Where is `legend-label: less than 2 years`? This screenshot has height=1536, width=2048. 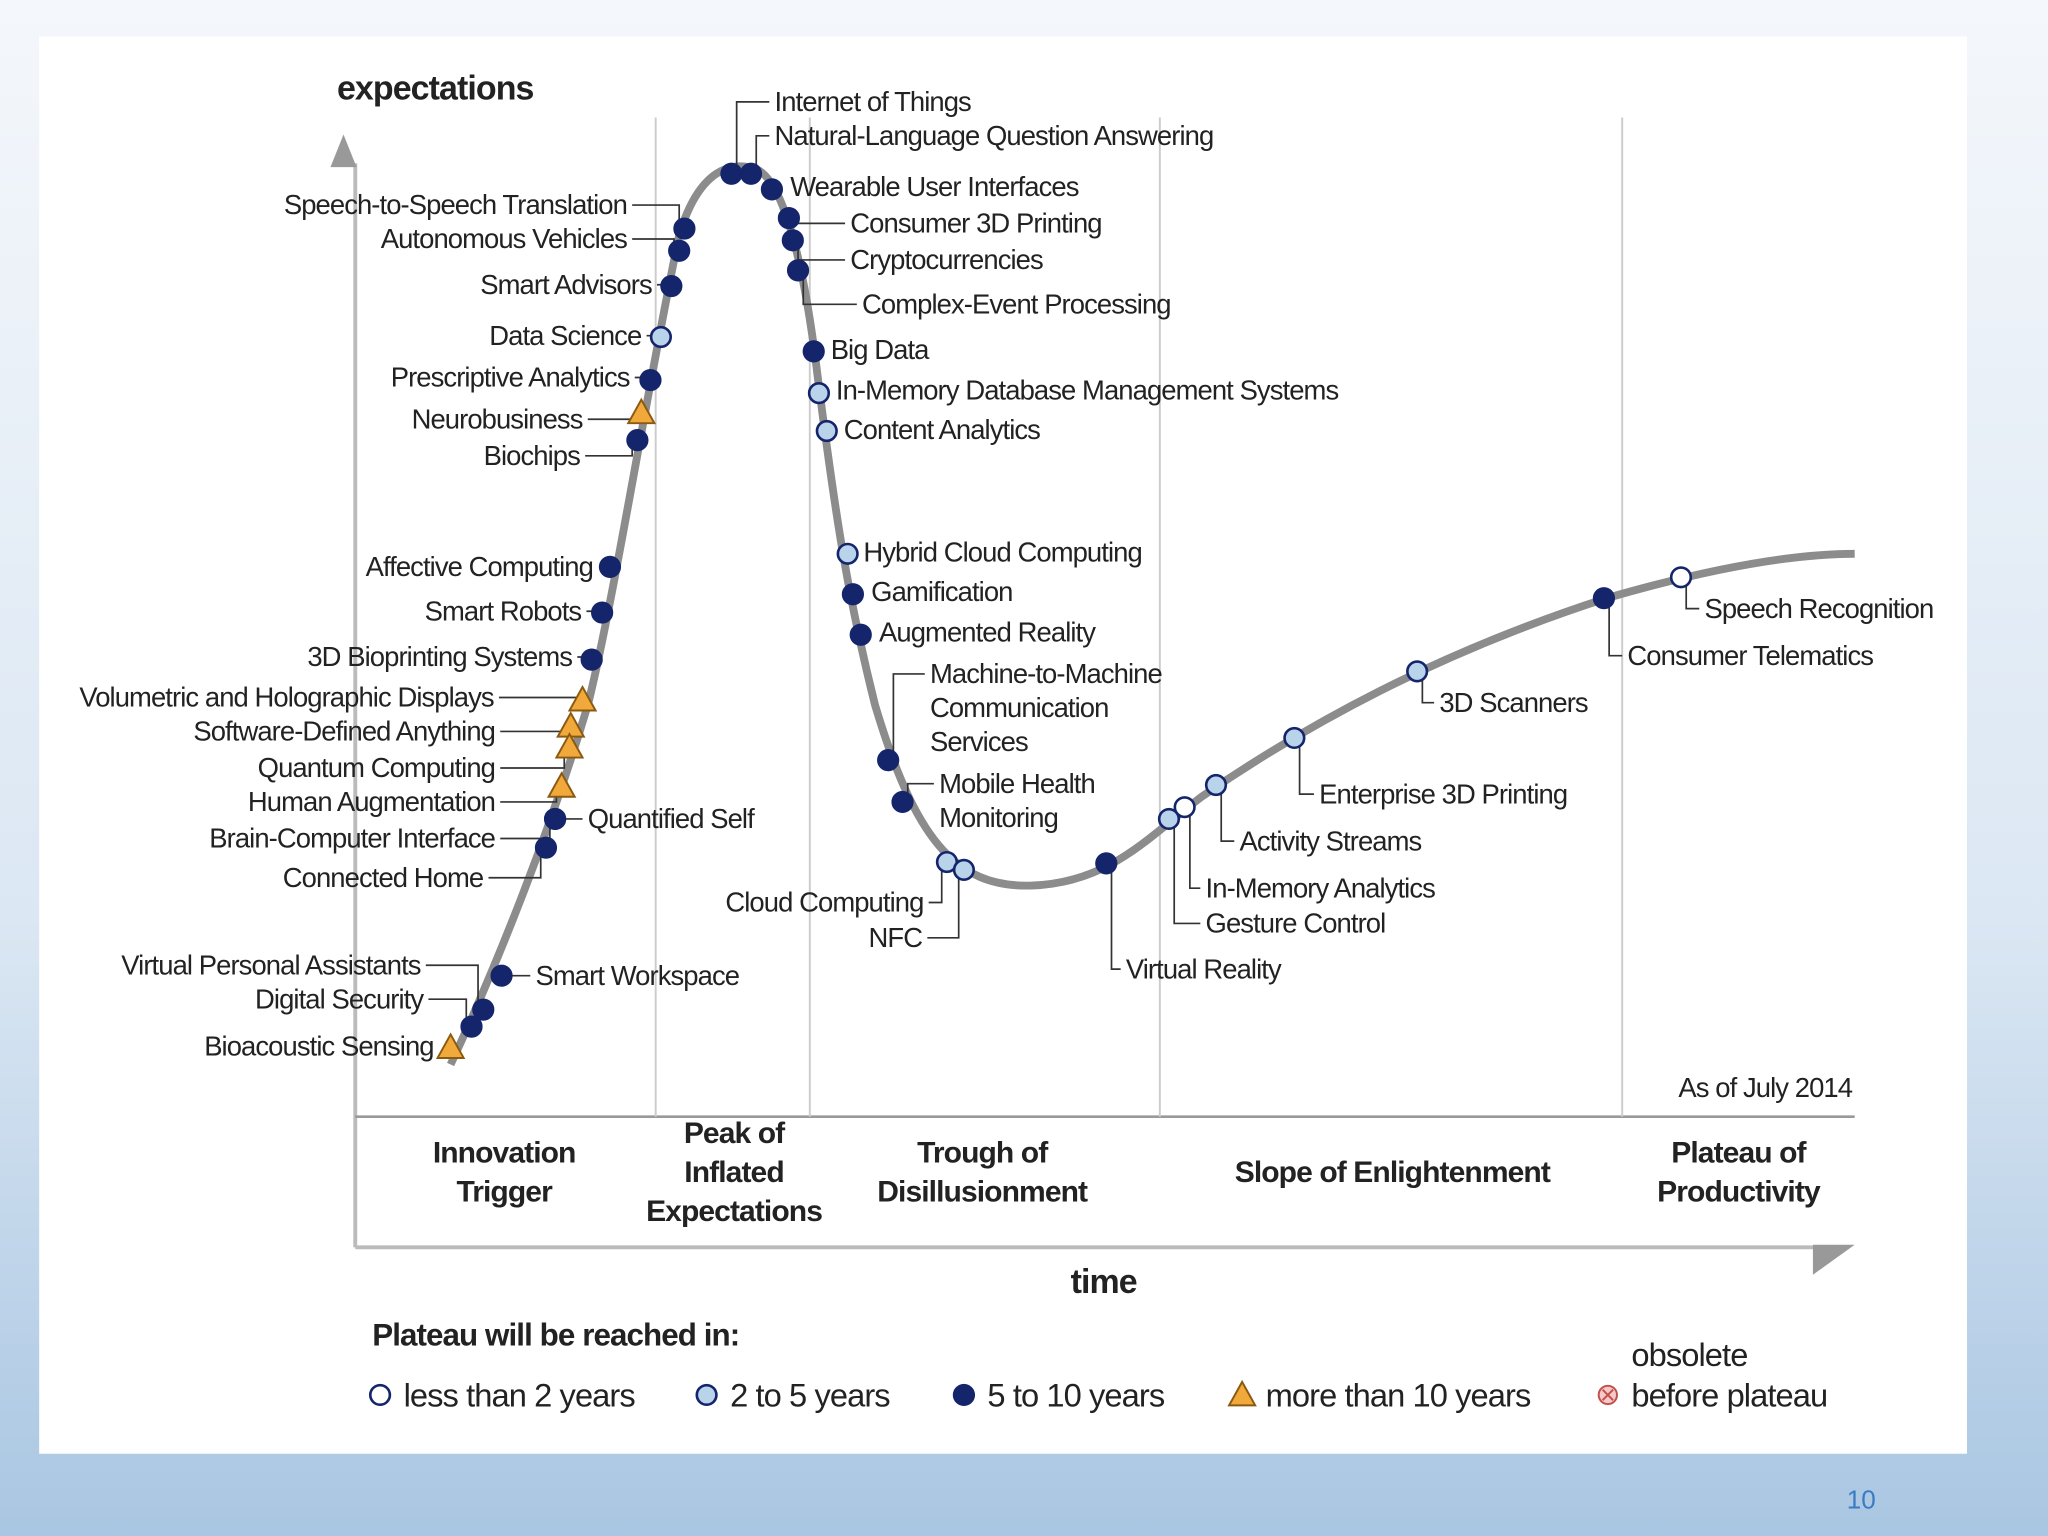
legend-label: less than 2 years is located at coordinates (520, 1395).